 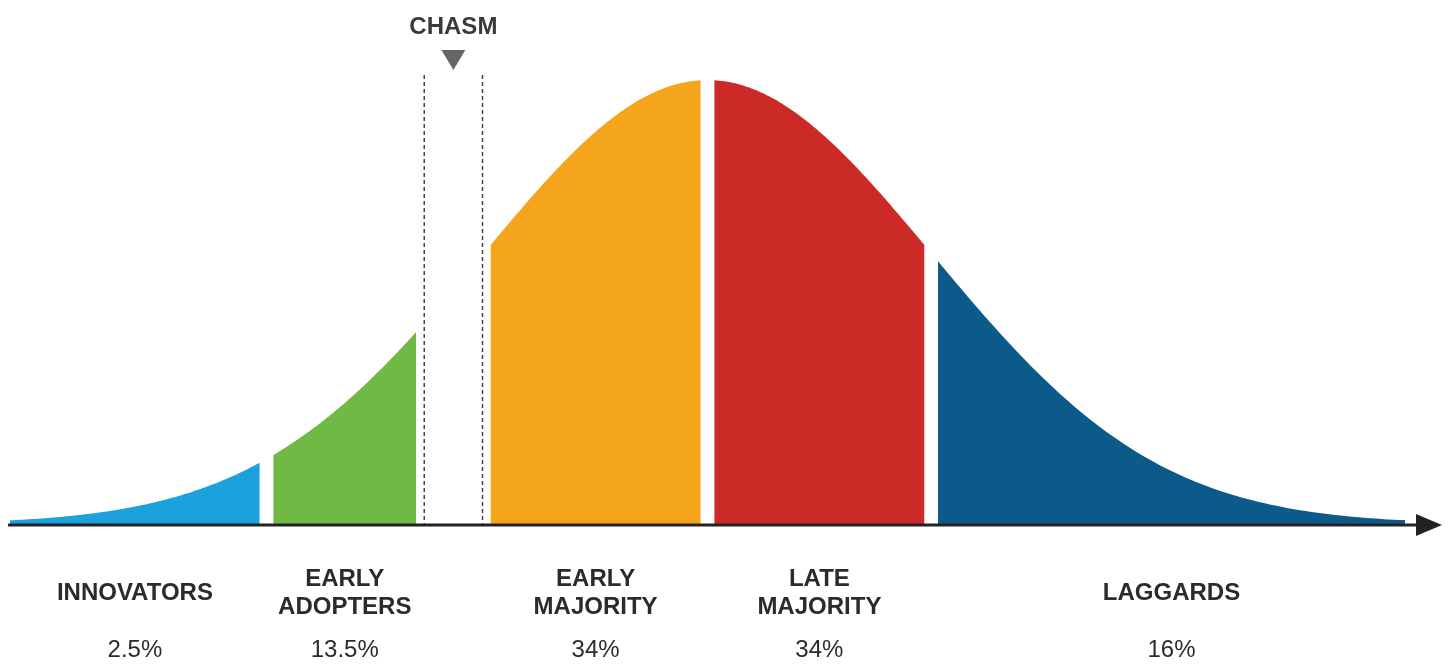 What do you see at coordinates (1171, 648) in the screenshot?
I see `data-label: 16%` at bounding box center [1171, 648].